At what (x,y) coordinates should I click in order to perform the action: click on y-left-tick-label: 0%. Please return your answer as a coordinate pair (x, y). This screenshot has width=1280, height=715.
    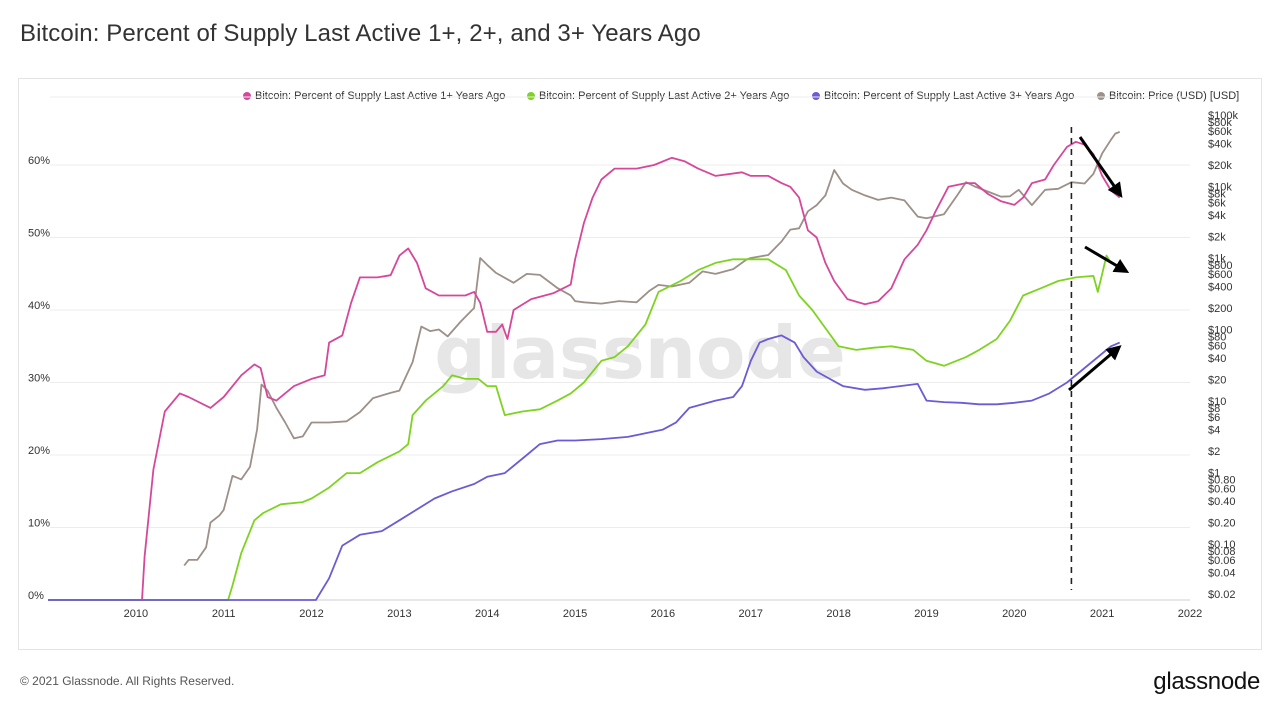
    Looking at the image, I should click on (36, 596).